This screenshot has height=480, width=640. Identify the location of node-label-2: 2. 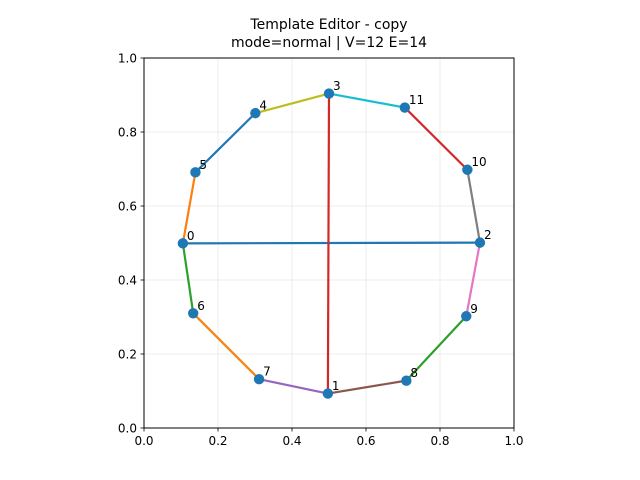
(488, 235).